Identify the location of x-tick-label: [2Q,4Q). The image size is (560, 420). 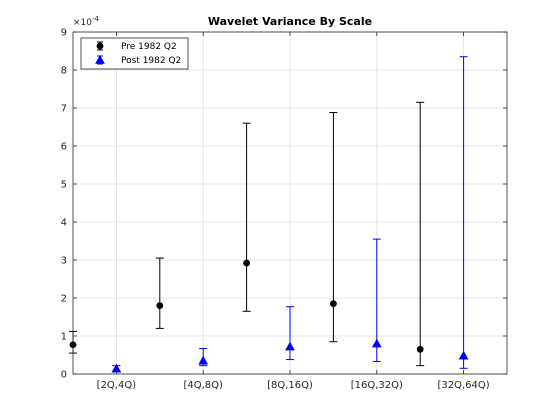
(117, 385).